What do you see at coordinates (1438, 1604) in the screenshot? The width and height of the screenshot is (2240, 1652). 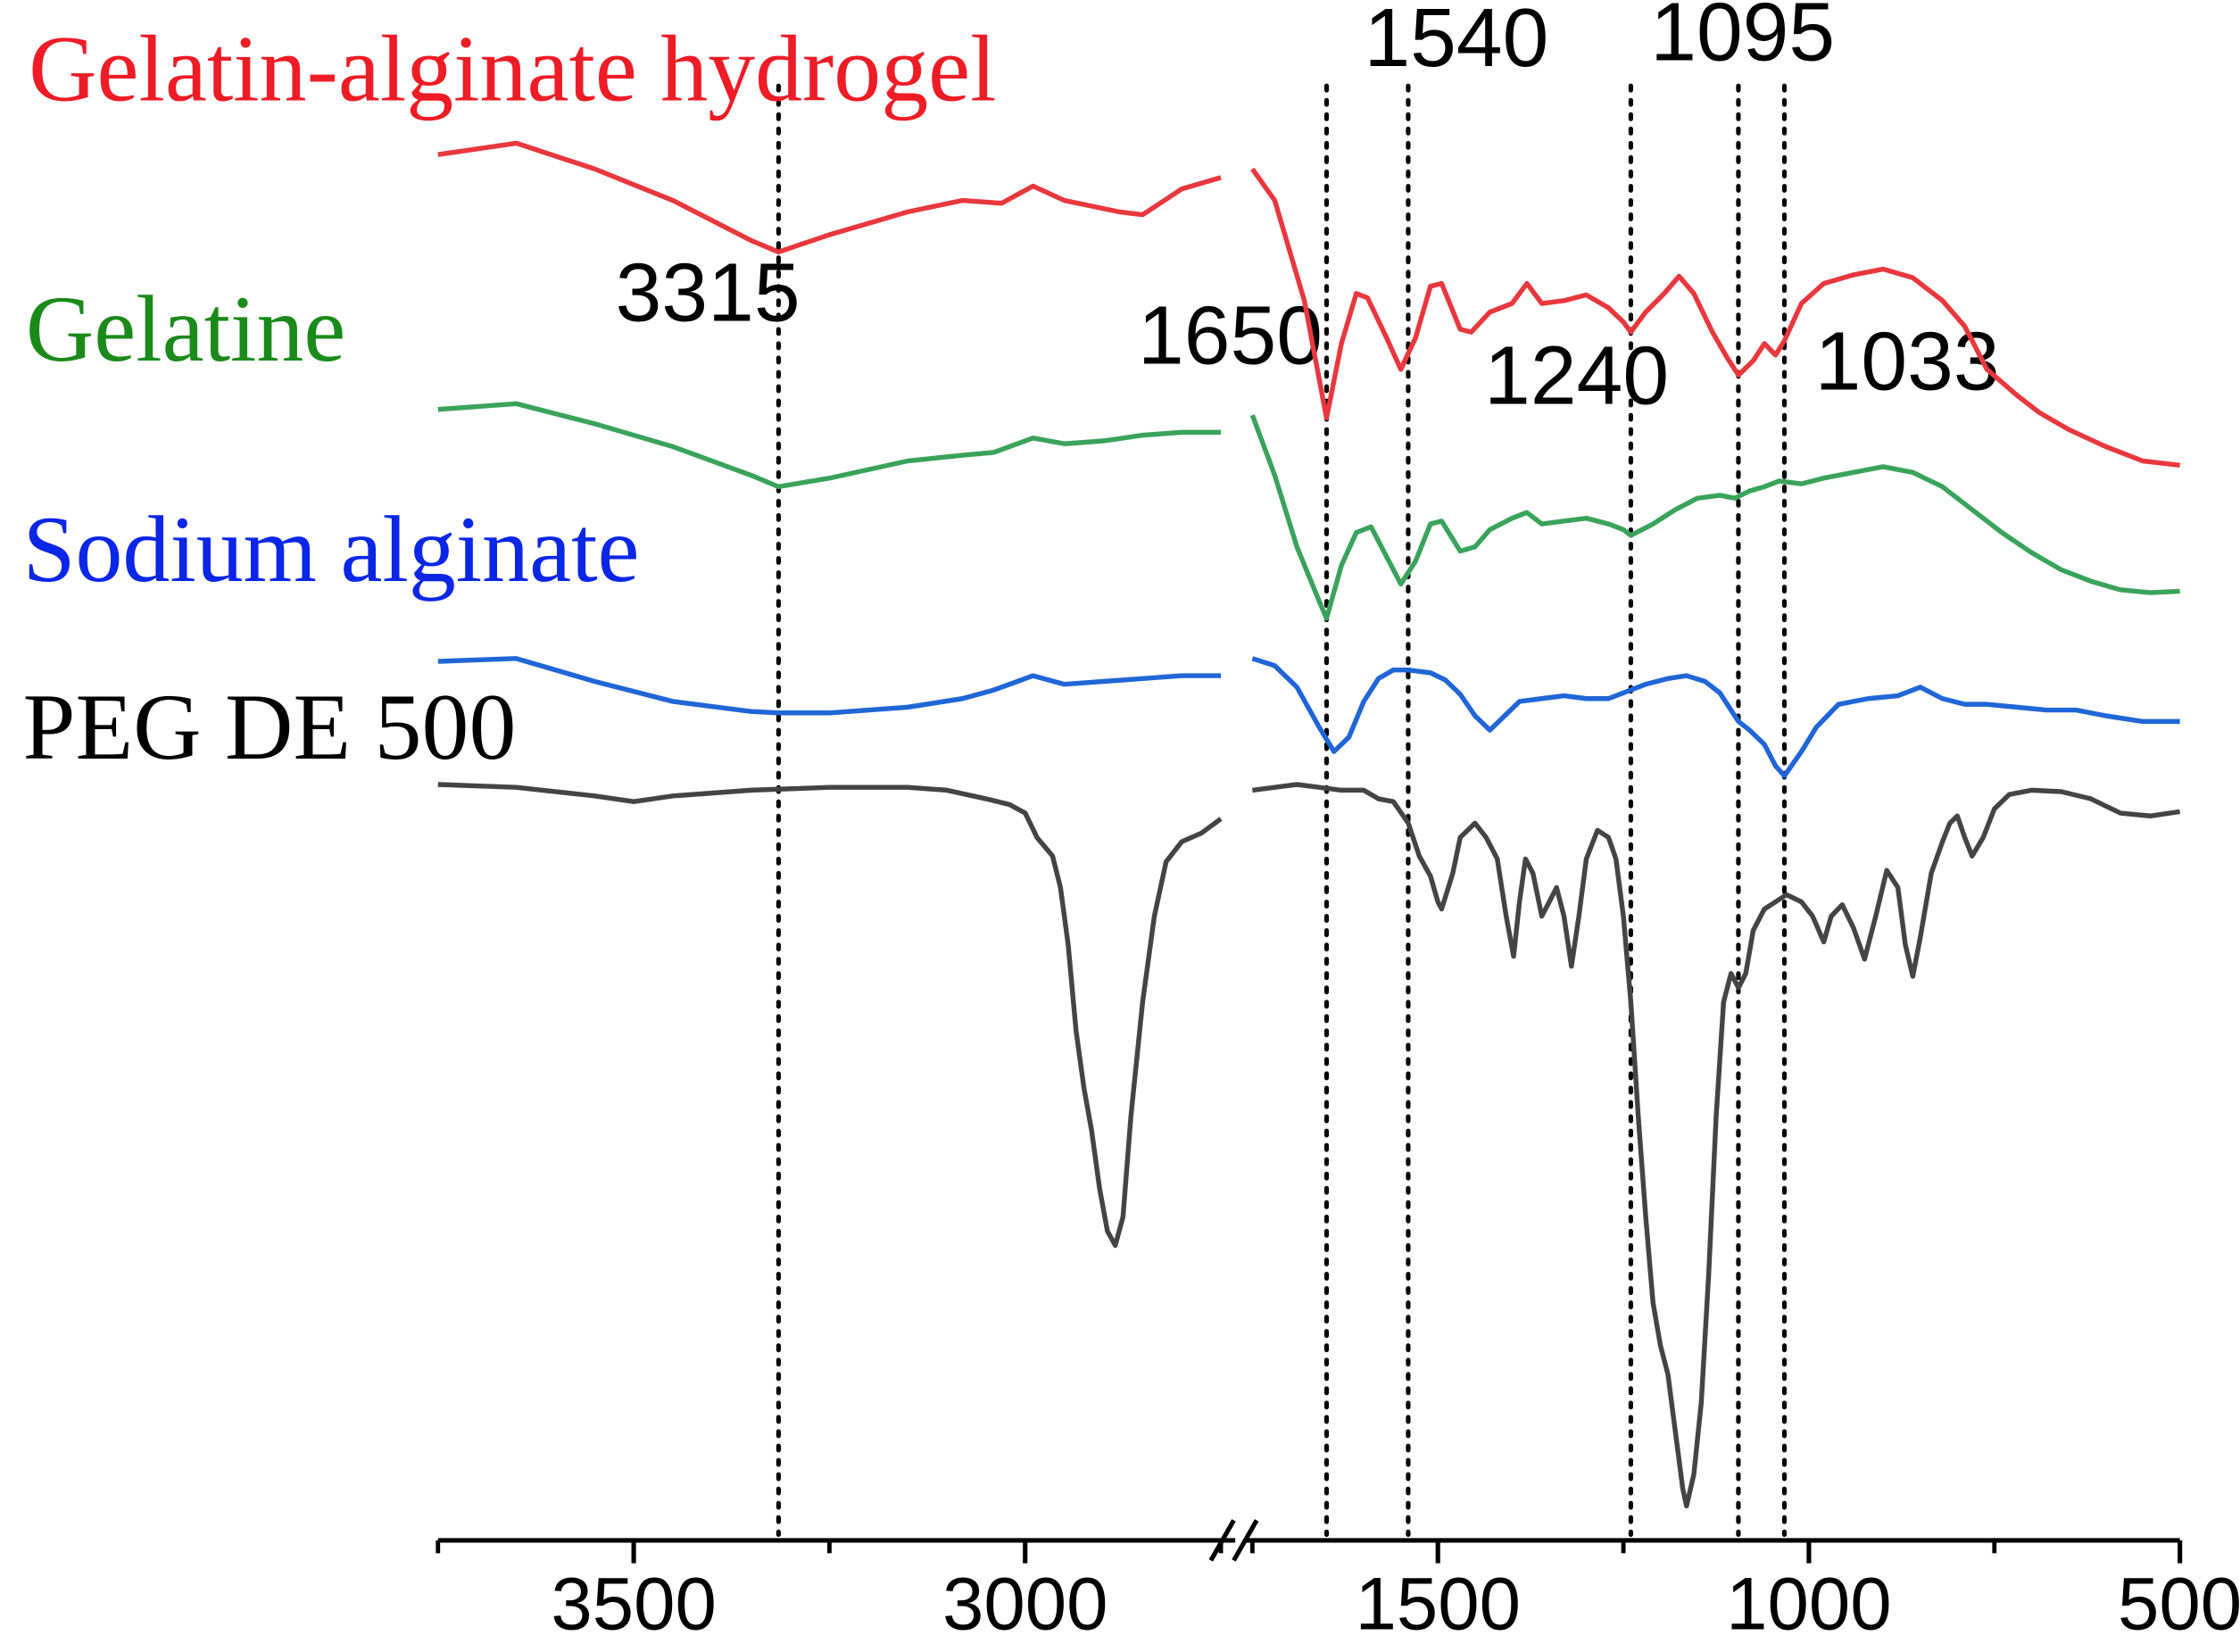 I see `x-tick-label-1500: 1500` at bounding box center [1438, 1604].